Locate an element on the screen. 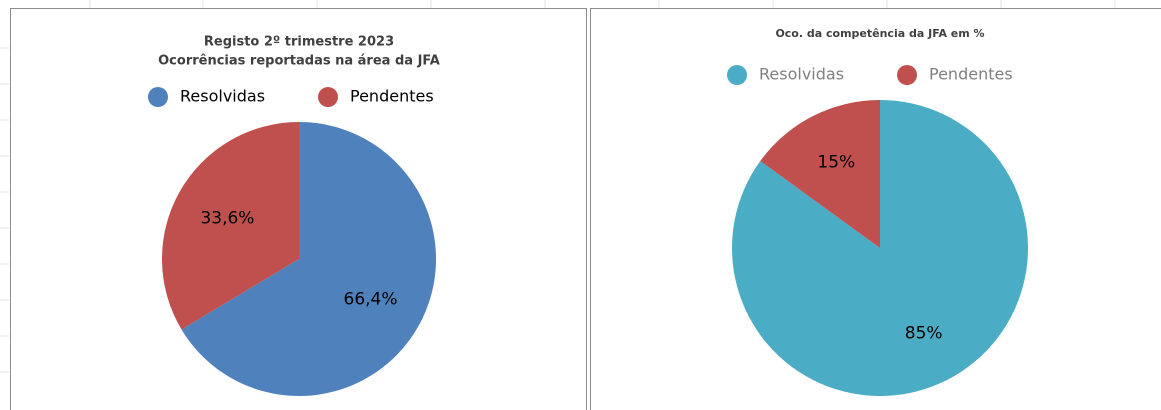 The width and height of the screenshot is (1161, 410). chart-title: Oco. da competência da JFA em % is located at coordinates (879, 33).